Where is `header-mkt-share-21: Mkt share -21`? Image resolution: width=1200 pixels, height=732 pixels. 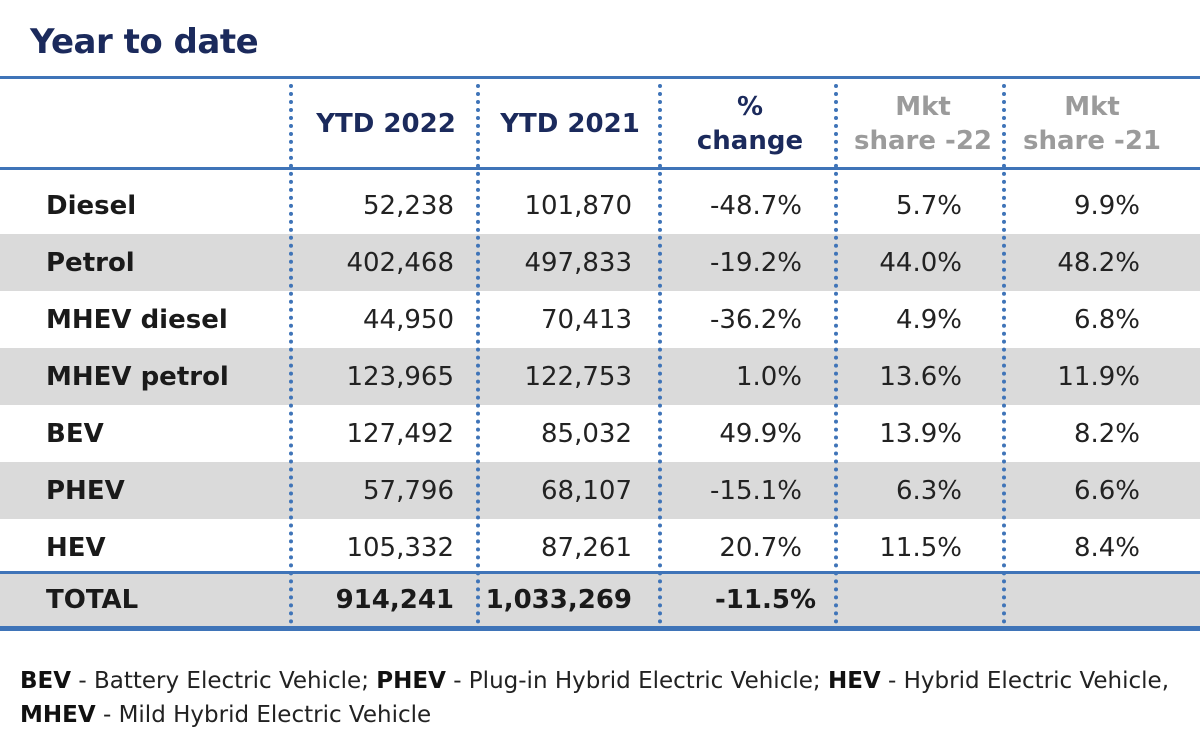
header-mkt-share-21: Mkt share -21 is located at coordinates (1092, 124).